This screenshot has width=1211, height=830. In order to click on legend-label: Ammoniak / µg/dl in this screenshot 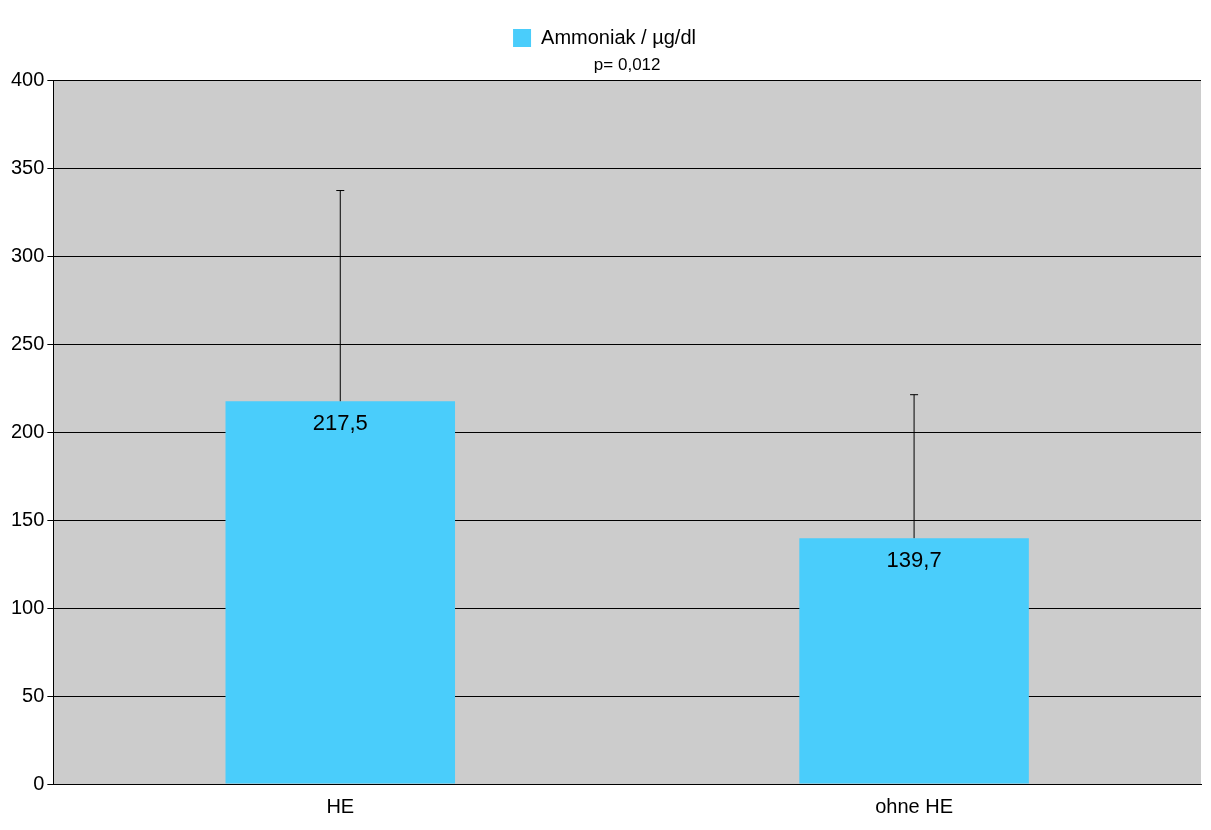, I will do `click(618, 36)`.